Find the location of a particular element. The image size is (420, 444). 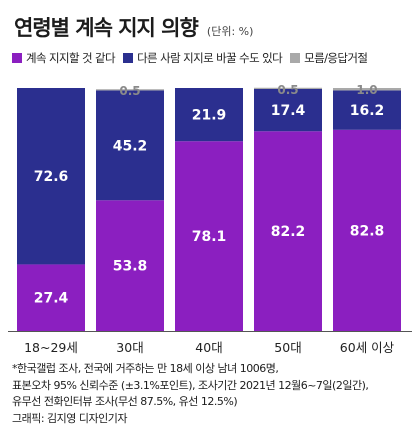

note-line-1: *한국갤럽 조사, 전국에 거주하는 만 18세 이상 남녀 1006명, is located at coordinates (145, 368).